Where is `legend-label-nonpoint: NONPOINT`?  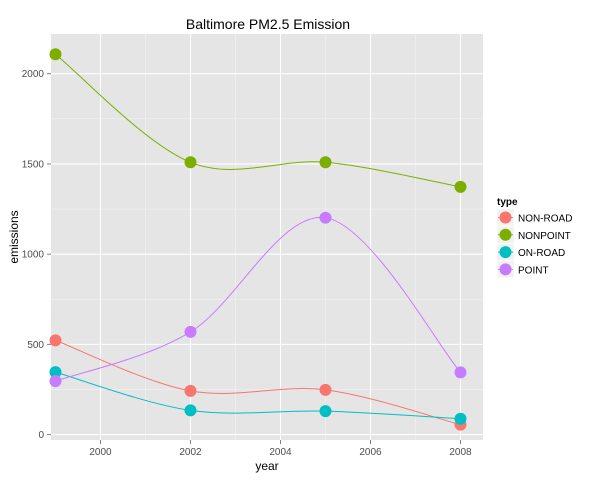
legend-label-nonpoint: NONPOINT is located at coordinates (544, 236).